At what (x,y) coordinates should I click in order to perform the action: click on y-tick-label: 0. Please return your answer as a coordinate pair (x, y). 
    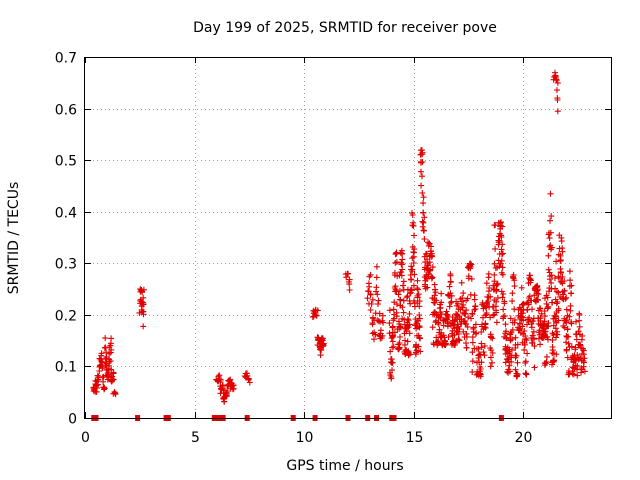
    Looking at the image, I should click on (72, 420).